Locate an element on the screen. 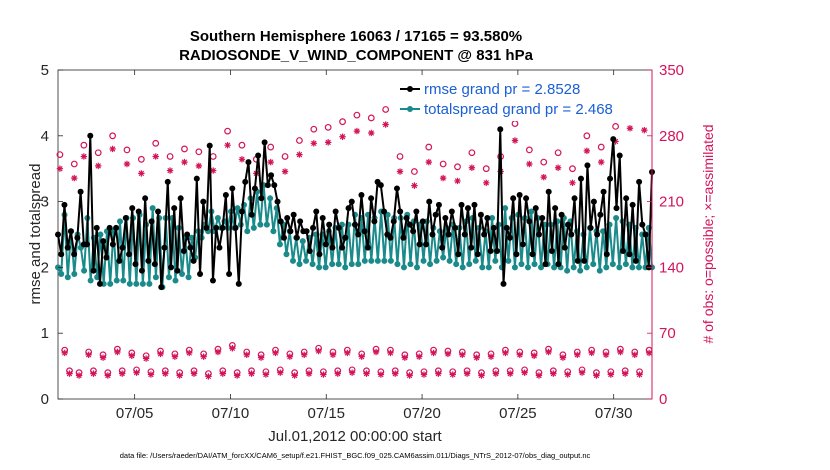 The height and width of the screenshot is (470, 830). y-tick-label: 5 is located at coordinates (45, 70).